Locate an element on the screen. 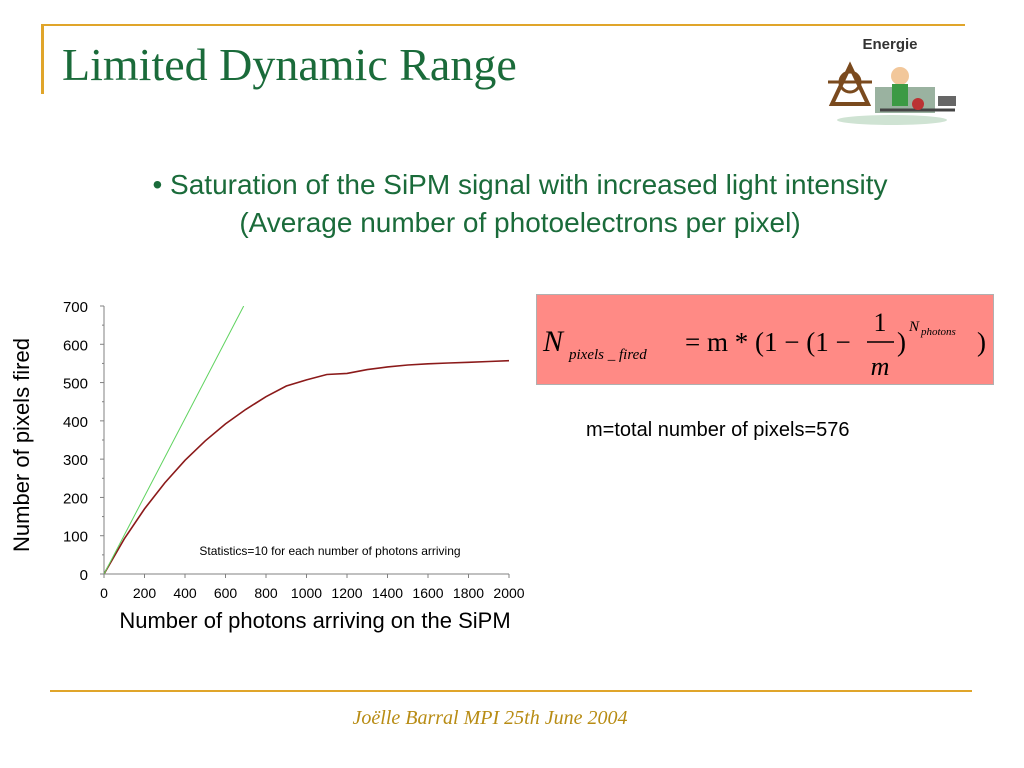  y-tick-label: 0 is located at coordinates (84, 575).